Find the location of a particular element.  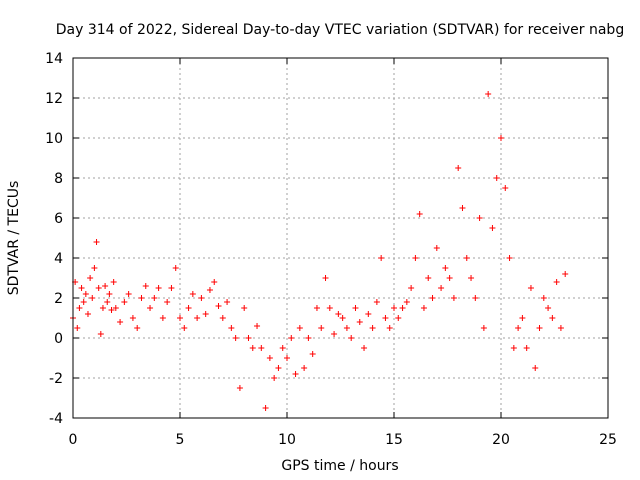

y-axis-label: SDTVAR / TECUs is located at coordinates (14, 238).